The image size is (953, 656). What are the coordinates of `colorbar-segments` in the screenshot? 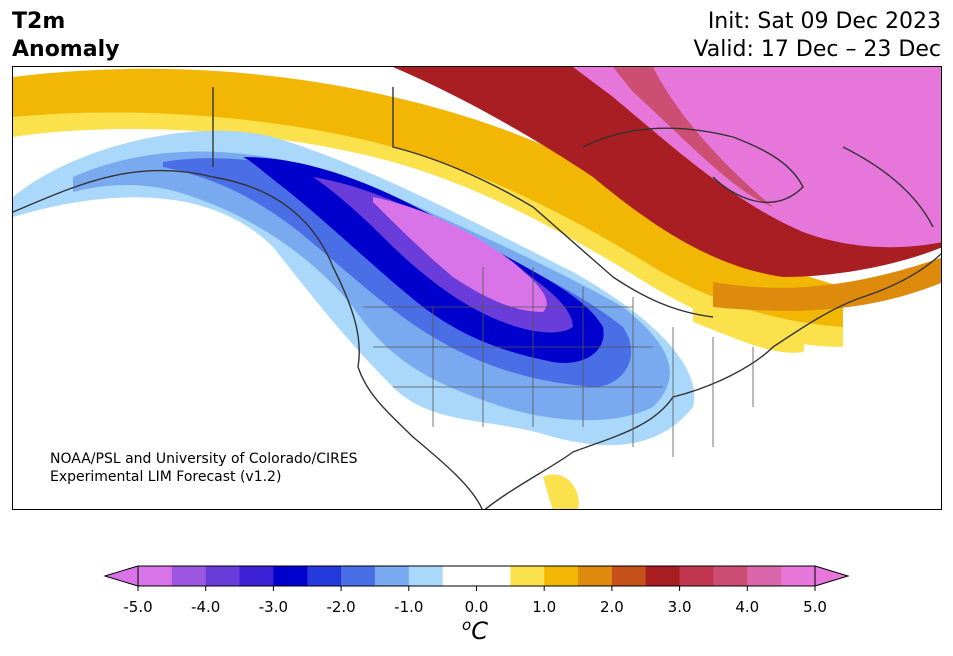 It's located at (477, 576).